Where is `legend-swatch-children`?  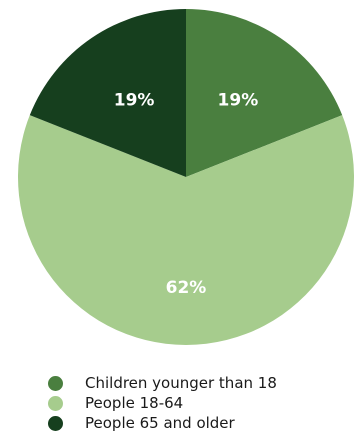
legend-swatch-children is located at coordinates (55, 383).